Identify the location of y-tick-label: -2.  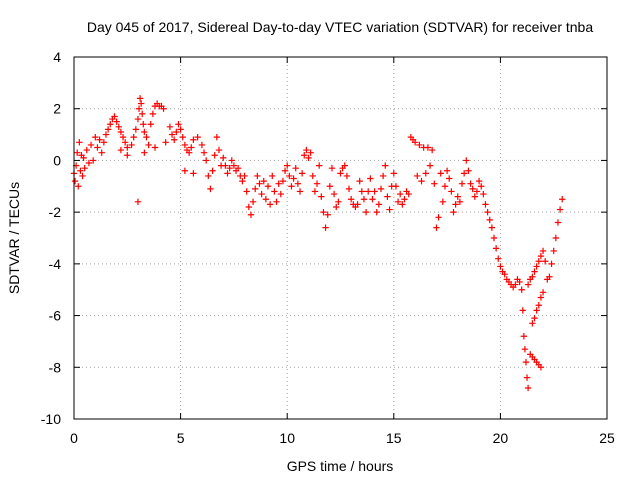
(55, 212).